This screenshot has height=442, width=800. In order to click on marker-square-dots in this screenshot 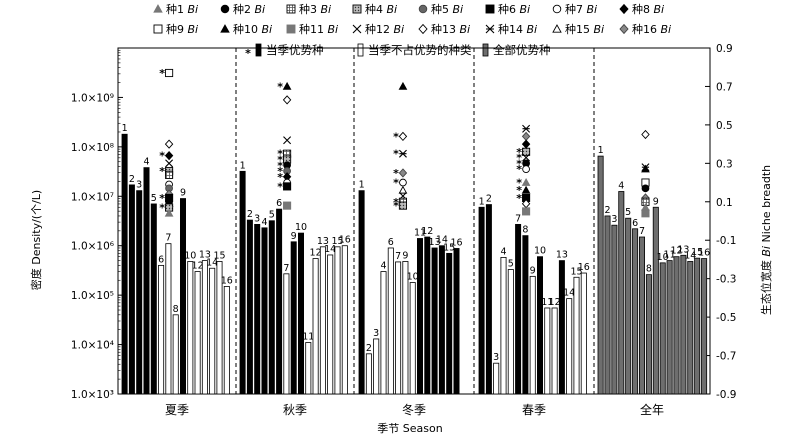, I will do `click(526, 151)`.